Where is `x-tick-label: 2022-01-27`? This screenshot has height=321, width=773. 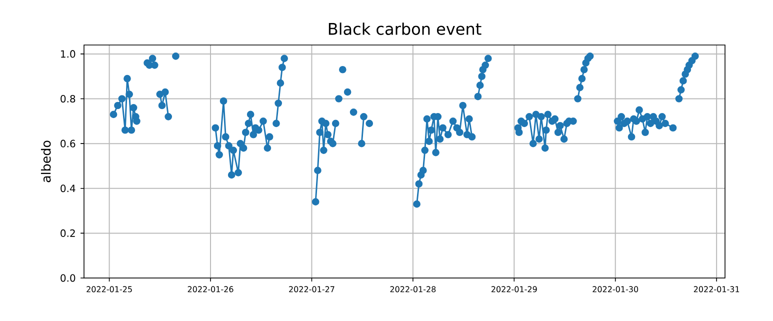
x-tick-label: 2022-01-27 is located at coordinates (311, 289).